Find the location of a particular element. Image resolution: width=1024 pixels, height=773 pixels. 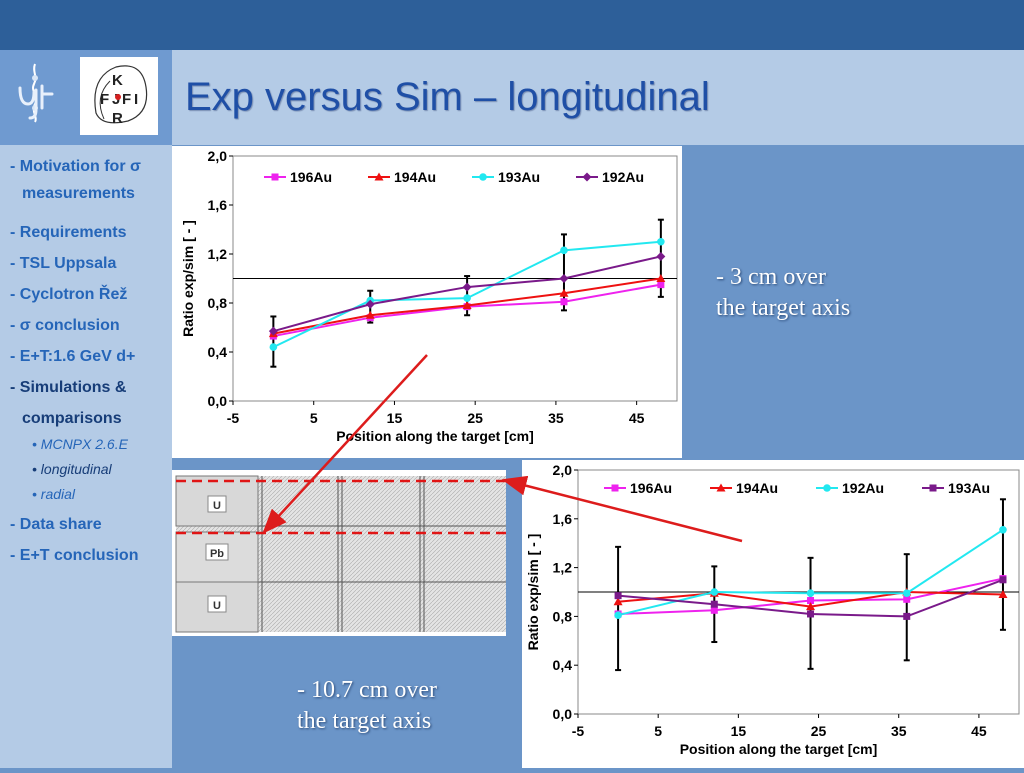

nav-item-cyclotron: - Cyclotron Řež is located at coordinates (69, 294).